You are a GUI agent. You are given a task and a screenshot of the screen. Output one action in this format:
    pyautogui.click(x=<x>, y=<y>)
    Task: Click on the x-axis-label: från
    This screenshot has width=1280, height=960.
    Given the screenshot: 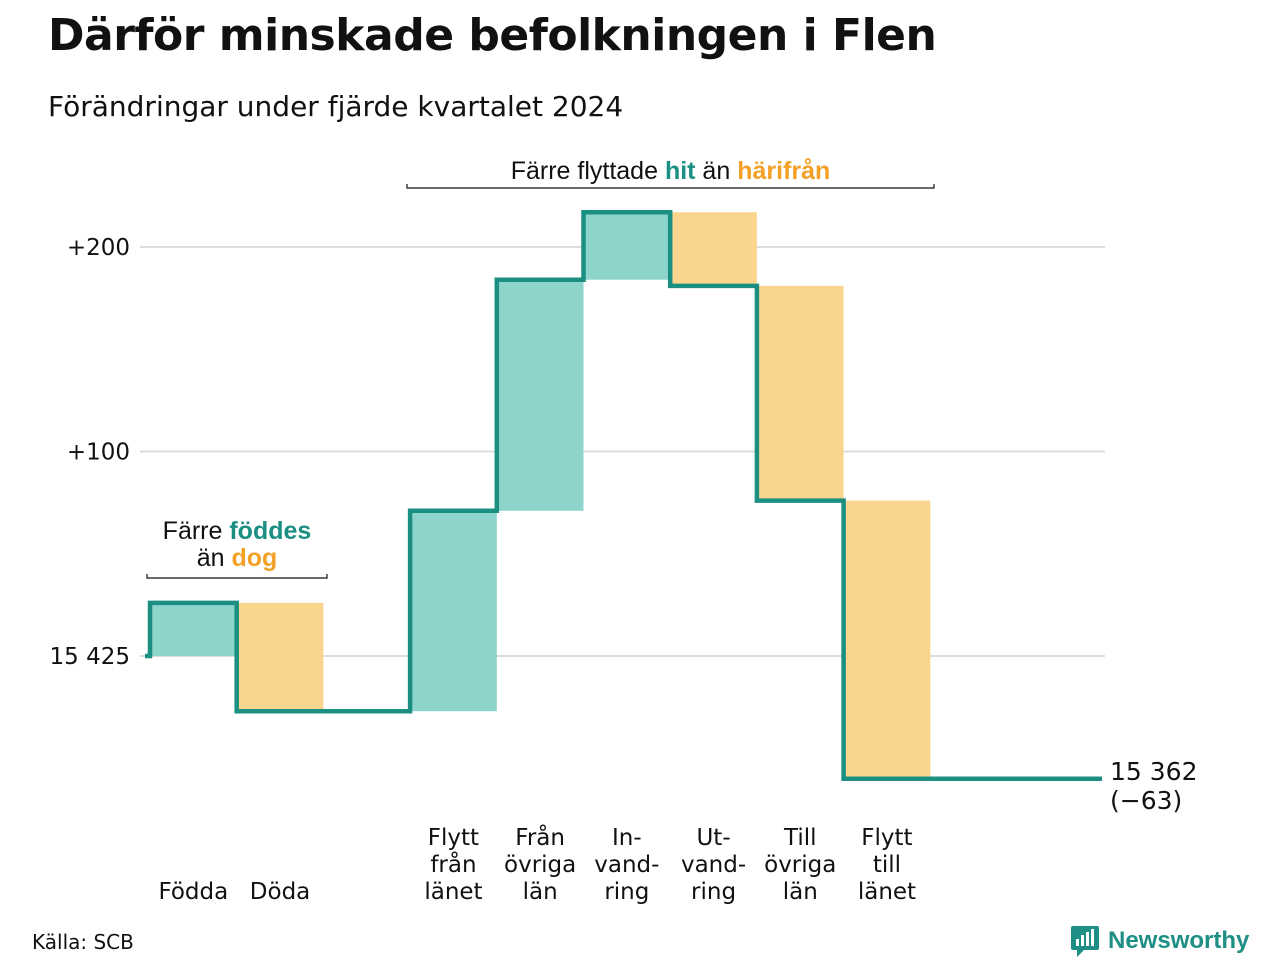 What is the action you would take?
    pyautogui.click(x=453, y=864)
    